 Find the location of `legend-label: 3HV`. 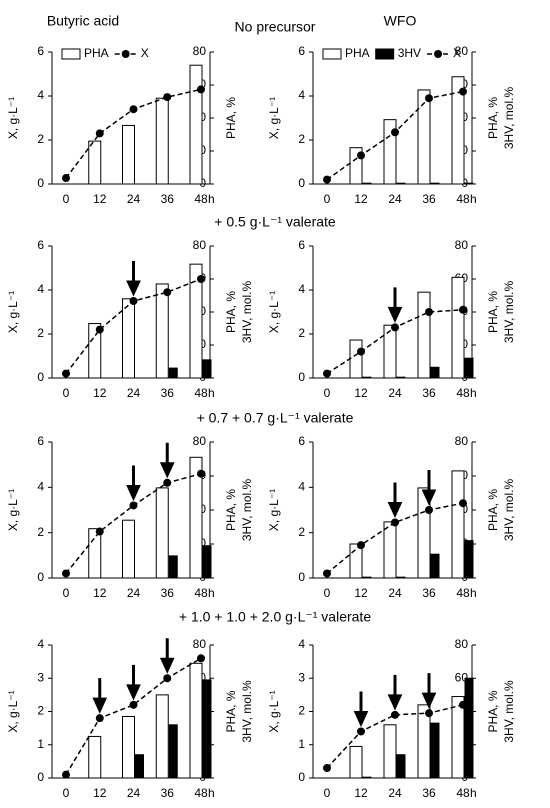

legend-label: 3HV is located at coordinates (409, 53).